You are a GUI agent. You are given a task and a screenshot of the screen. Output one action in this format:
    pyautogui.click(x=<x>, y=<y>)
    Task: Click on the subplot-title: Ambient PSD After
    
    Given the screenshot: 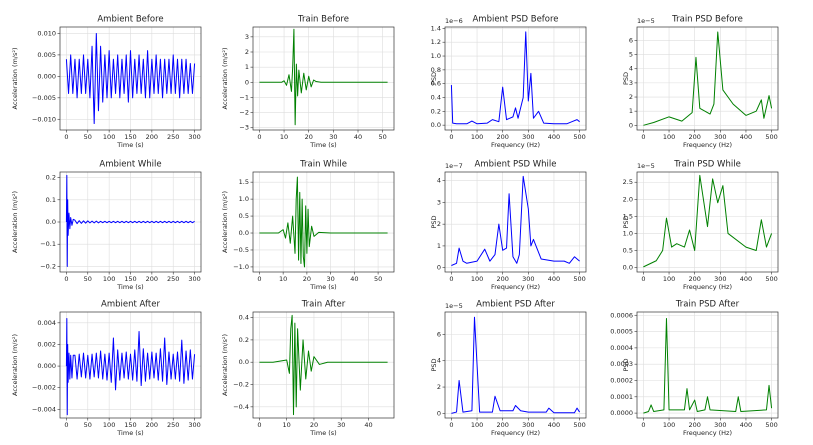 What is the action you would take?
    pyautogui.click(x=515, y=305)
    